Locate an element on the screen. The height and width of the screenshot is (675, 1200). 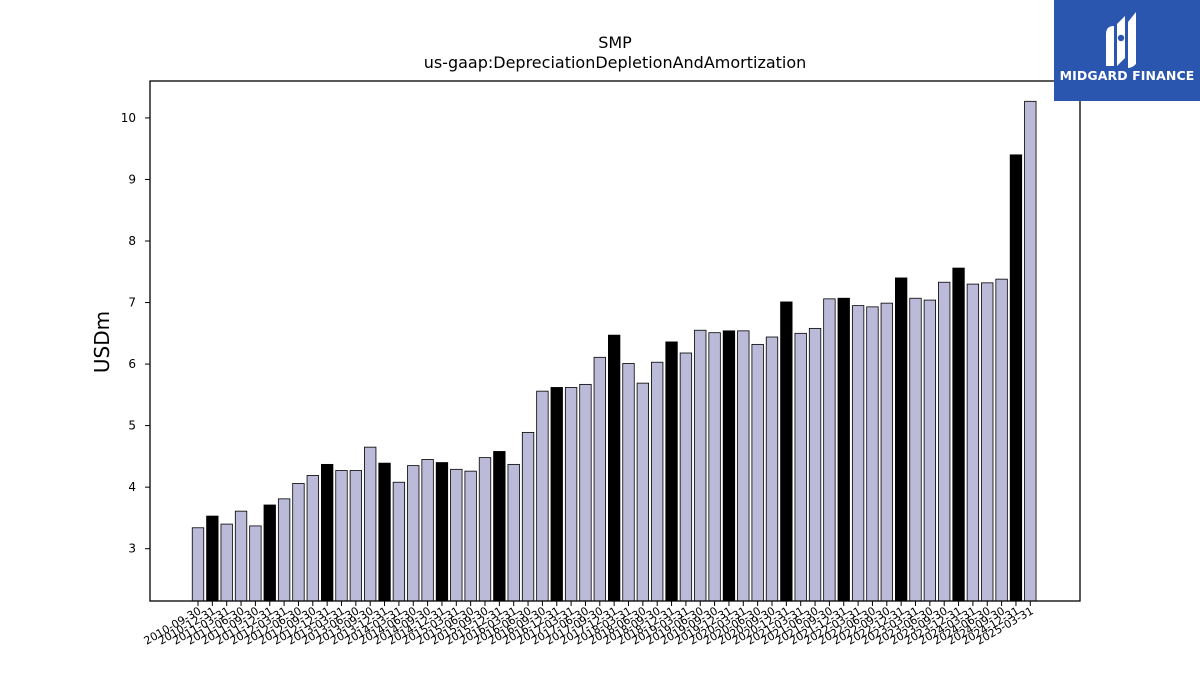
chart-title: SMP is located at coordinates (615, 42).